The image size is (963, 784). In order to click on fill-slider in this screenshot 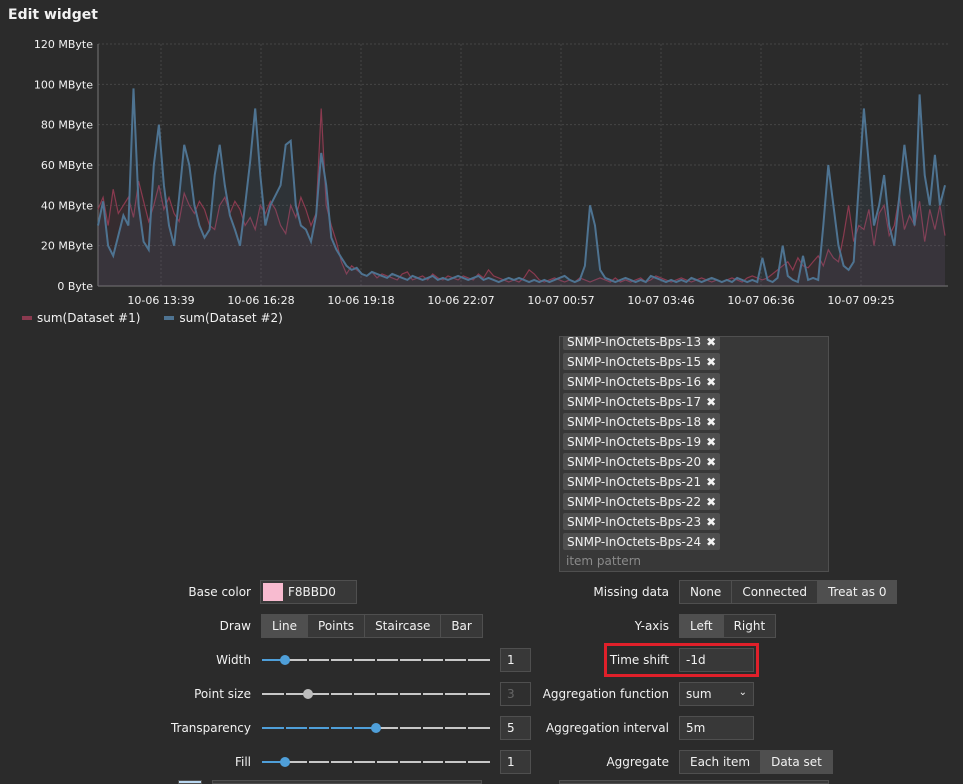, I will do `click(376, 762)`.